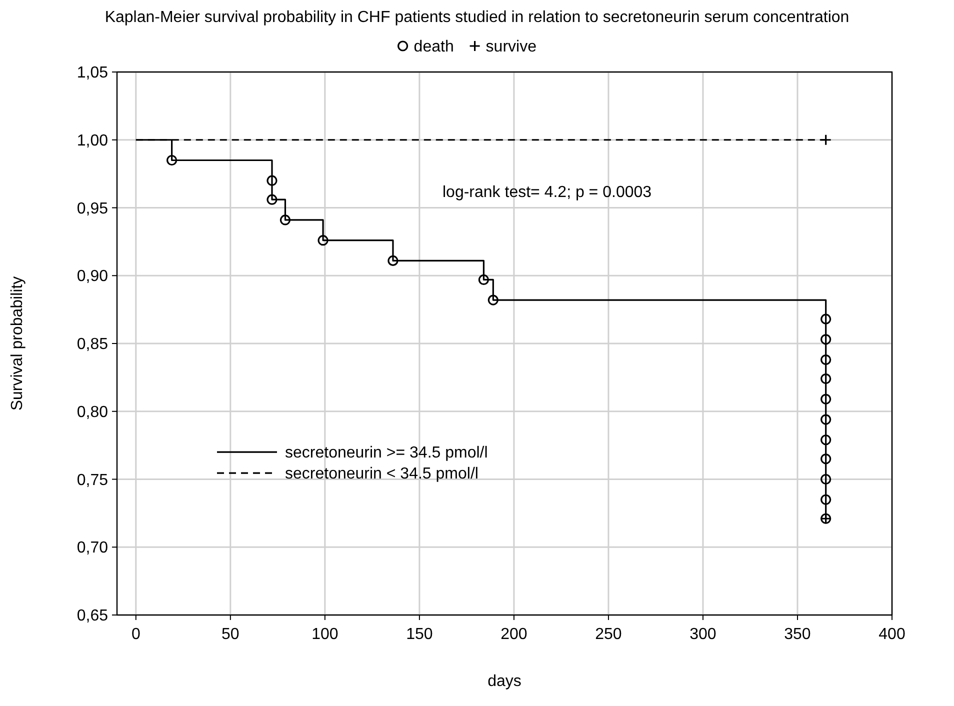 This screenshot has width=954, height=706. I want to click on x-tick-label: 0, so click(135, 634).